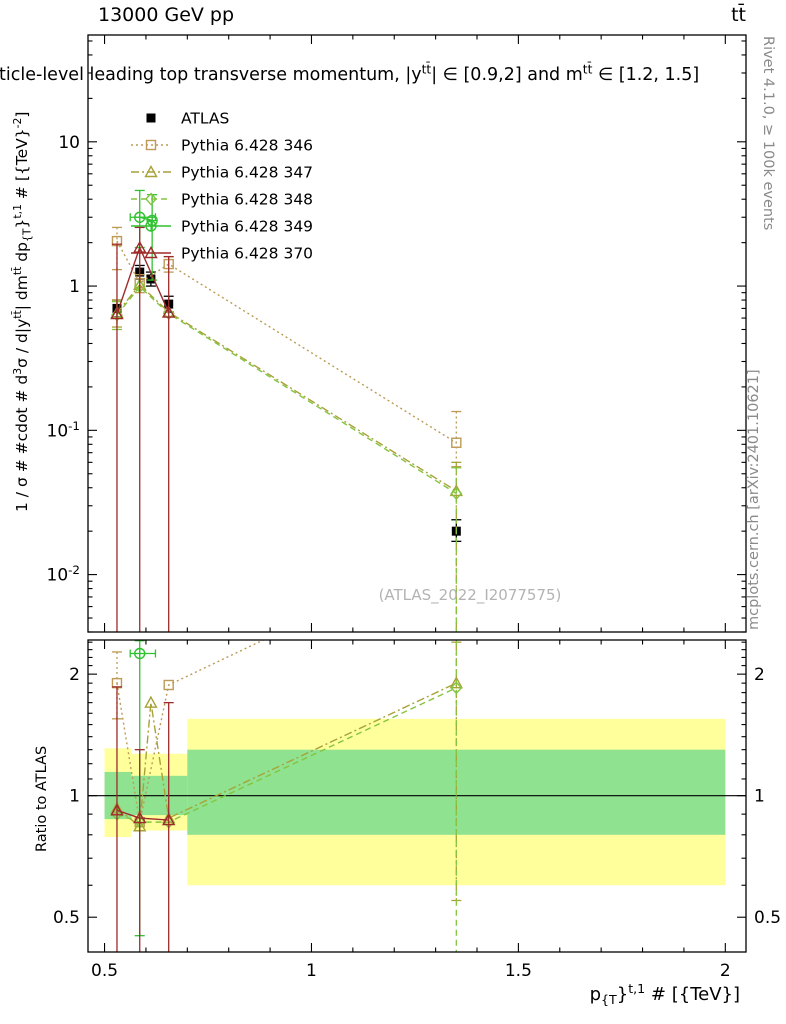 The image size is (786, 1024). Describe the element at coordinates (205, 119) in the screenshot. I see `svg-text: ATLAS` at that location.